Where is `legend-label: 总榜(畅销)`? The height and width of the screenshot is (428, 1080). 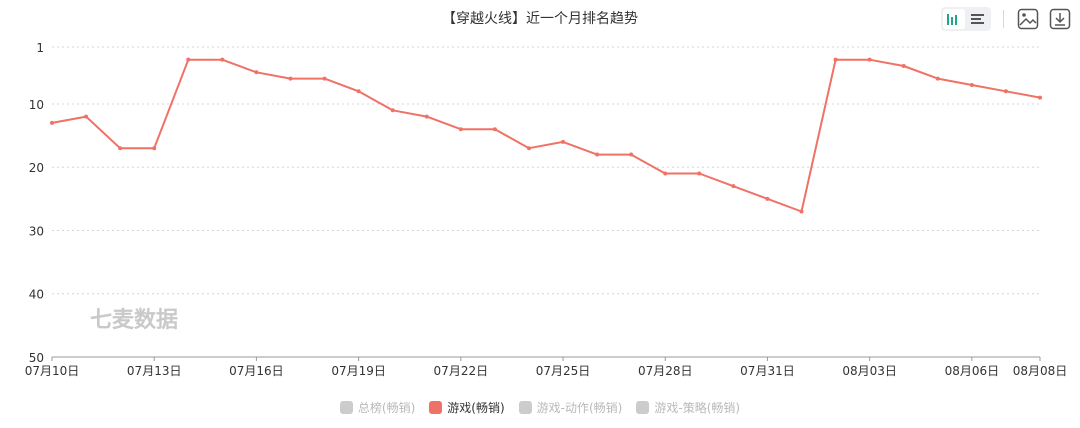 legend-label: 总榜(畅销) is located at coordinates (386, 408).